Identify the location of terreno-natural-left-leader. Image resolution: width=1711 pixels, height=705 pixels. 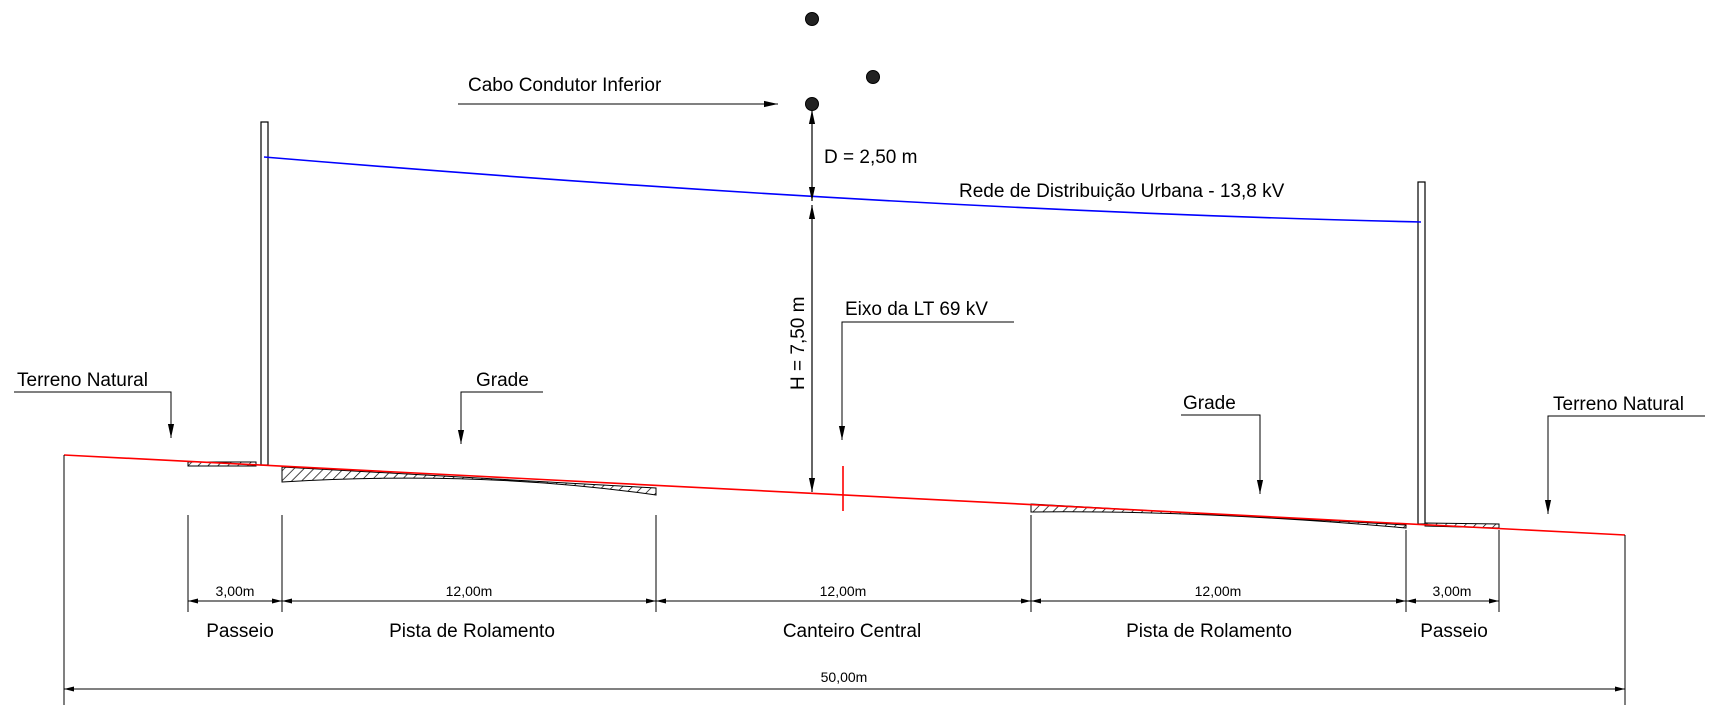
(93, 413).